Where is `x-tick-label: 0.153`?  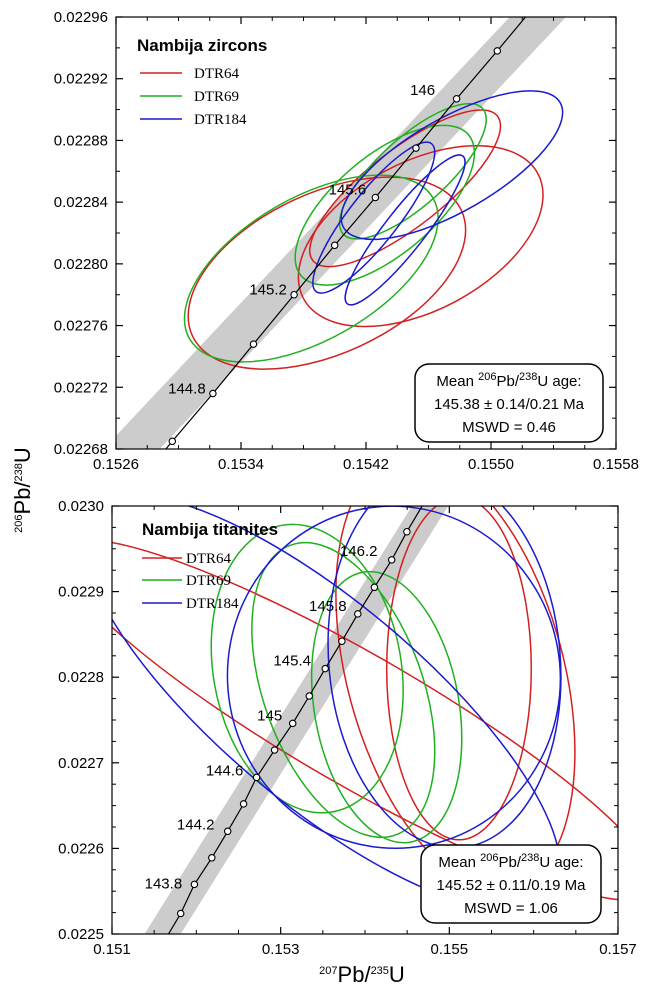 x-tick-label: 0.153 is located at coordinates (281, 949).